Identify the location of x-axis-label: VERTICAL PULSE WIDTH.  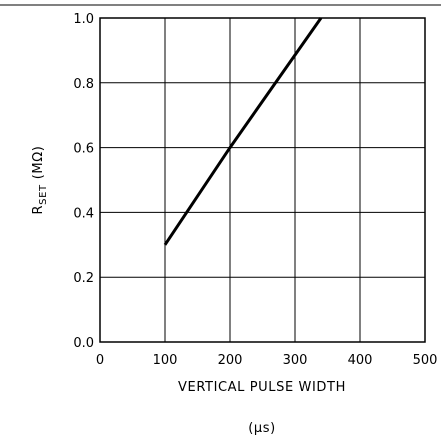
(262, 387).